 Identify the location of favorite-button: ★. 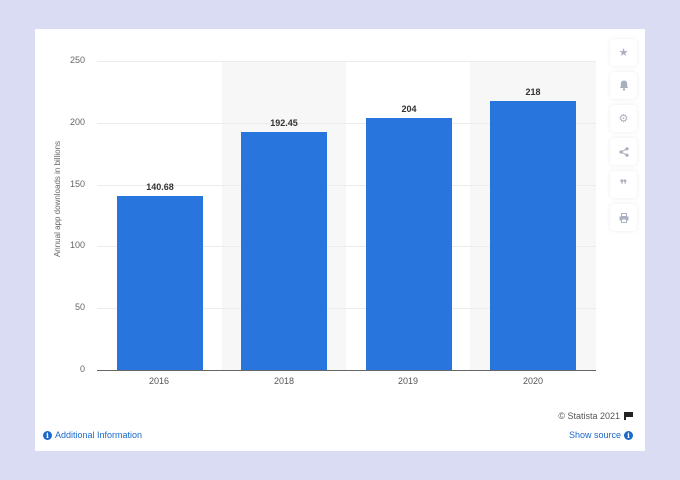
(623, 52).